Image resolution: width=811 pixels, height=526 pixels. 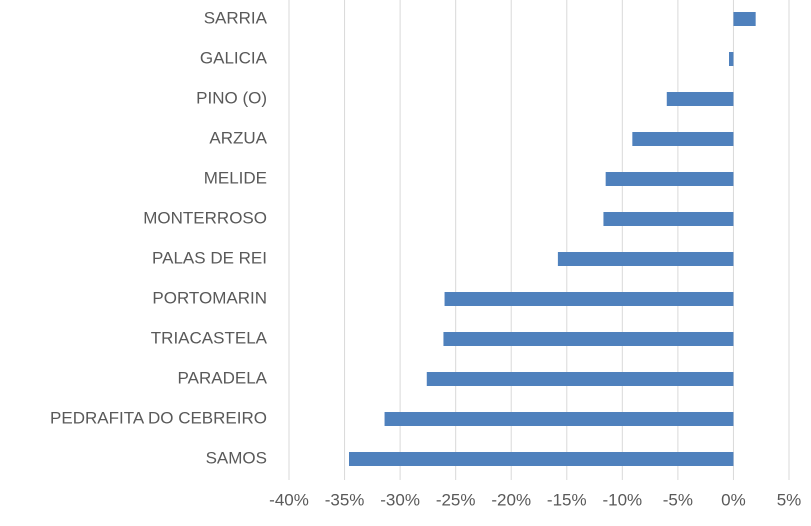 I want to click on y-tick-label: PEDRAFITA DO CEBREIRO, so click(x=158, y=417).